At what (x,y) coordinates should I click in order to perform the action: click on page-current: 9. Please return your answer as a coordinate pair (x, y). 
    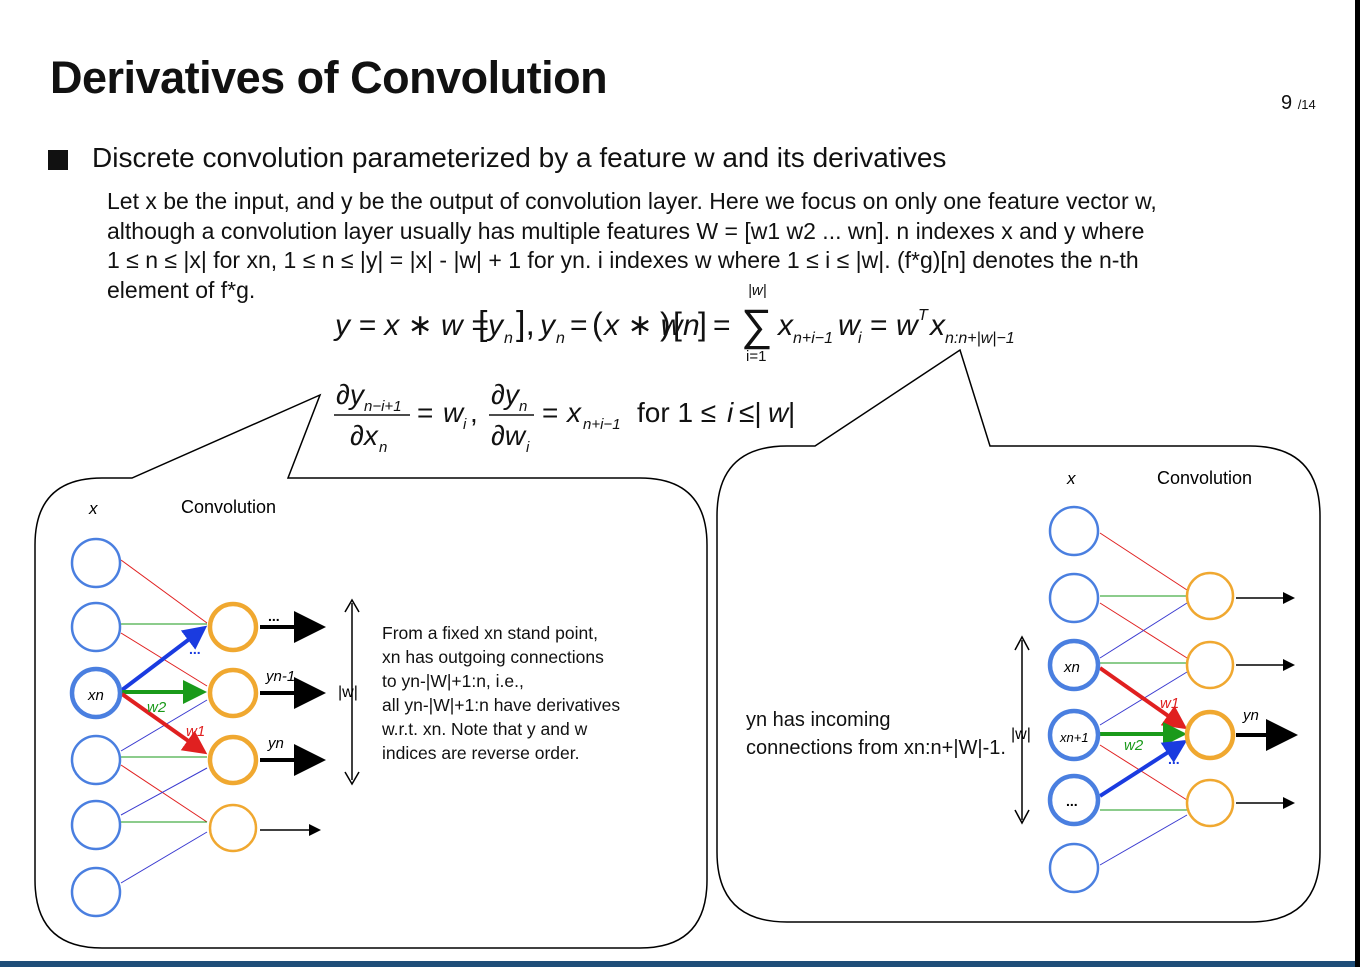
    Looking at the image, I should click on (1287, 103).